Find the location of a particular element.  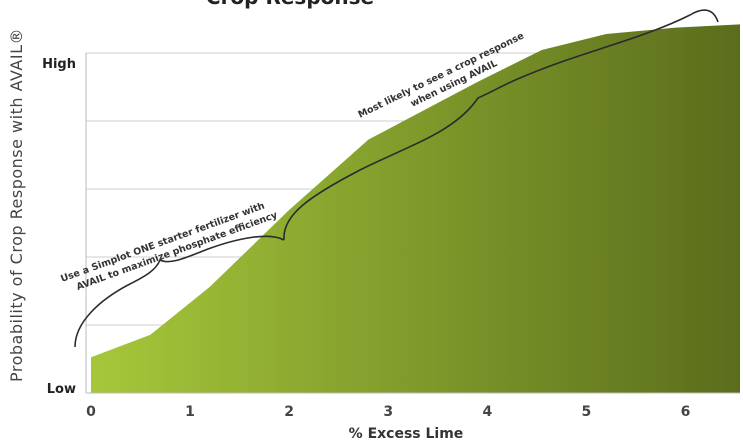

x-tick-label: 1 is located at coordinates (190, 412).